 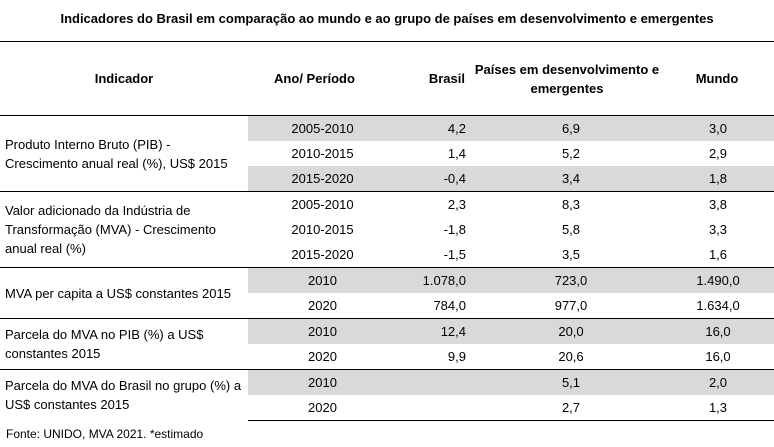 I want to click on cell-brasil: 1.078,0, so click(x=427, y=280).